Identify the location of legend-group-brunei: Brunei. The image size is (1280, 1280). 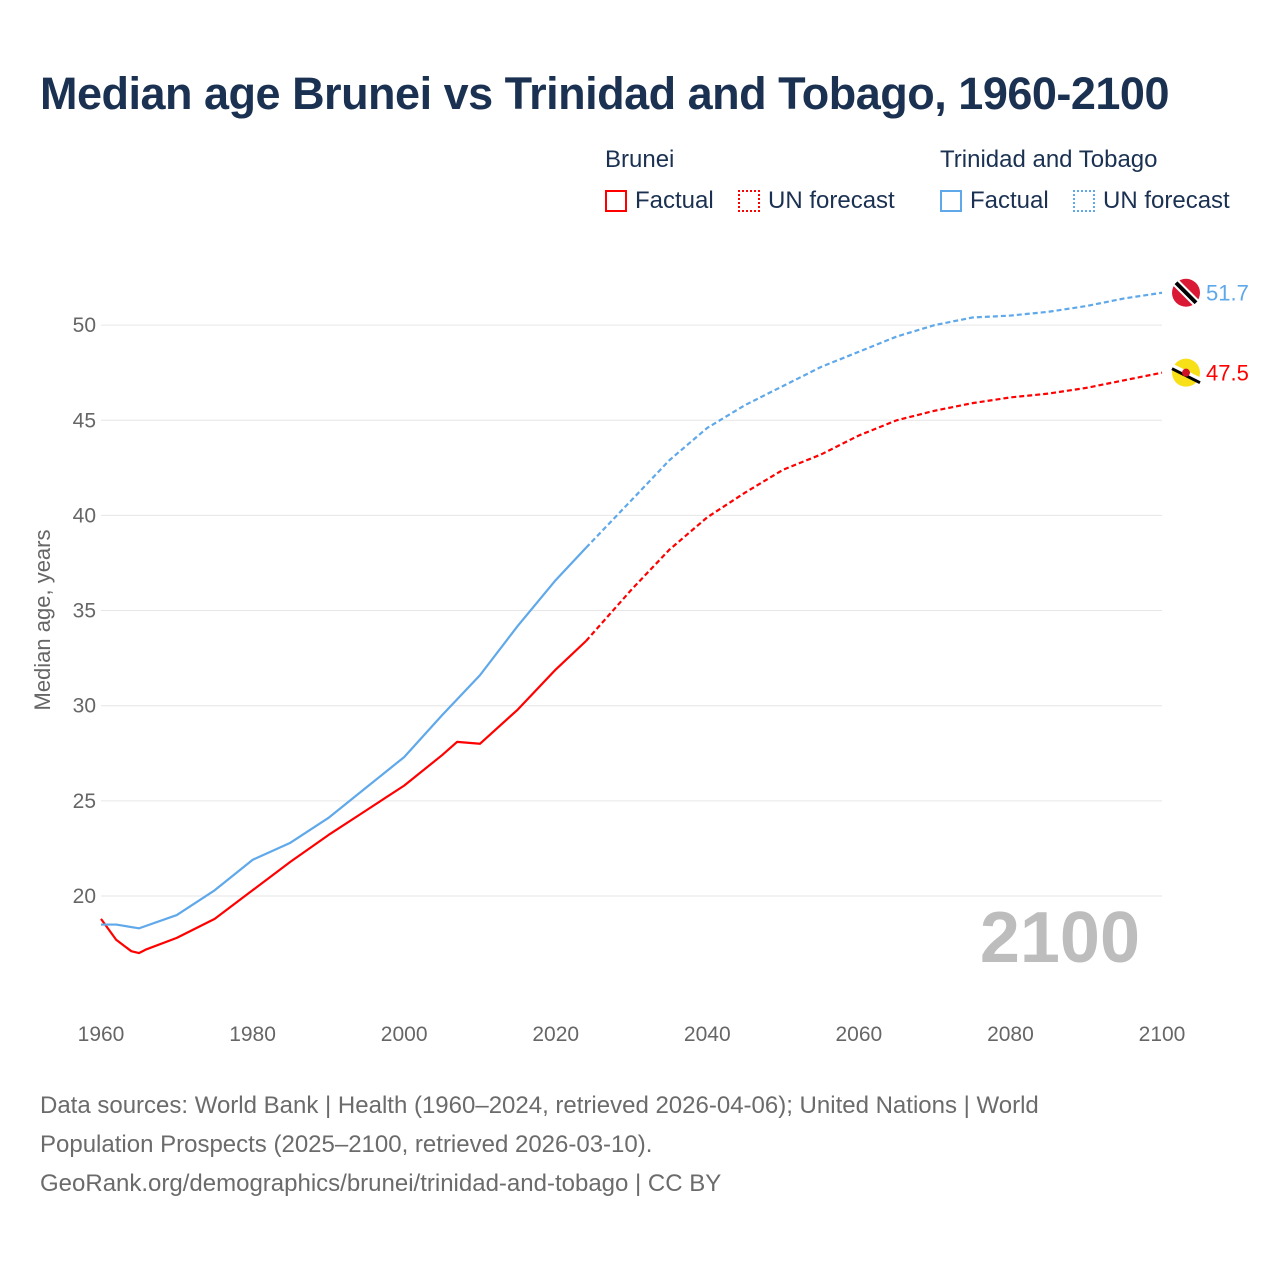
(640, 159).